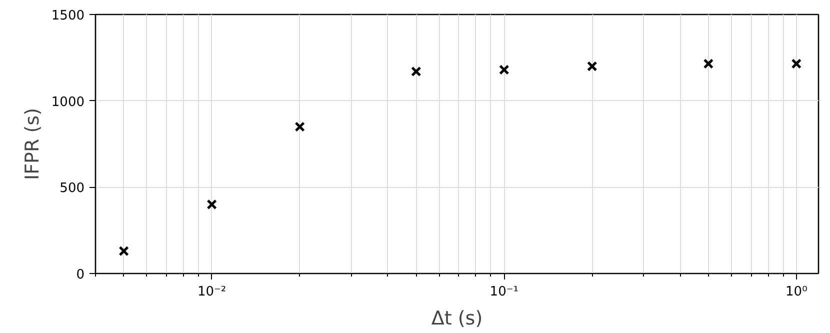  Describe the element at coordinates (72, 188) in the screenshot. I see `y-tick-label: 500` at that location.